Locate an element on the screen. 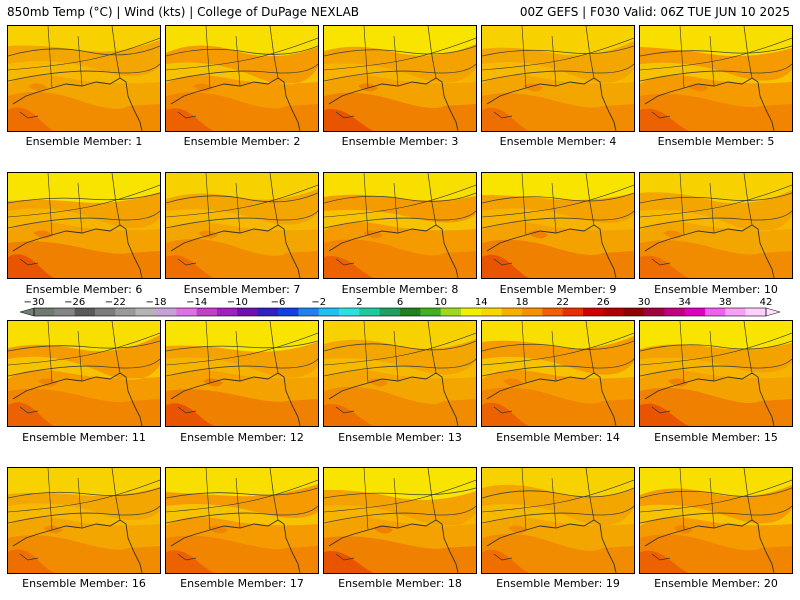 This screenshot has height=600, width=800. colorbar-tick-label: 22 is located at coordinates (563, 302).